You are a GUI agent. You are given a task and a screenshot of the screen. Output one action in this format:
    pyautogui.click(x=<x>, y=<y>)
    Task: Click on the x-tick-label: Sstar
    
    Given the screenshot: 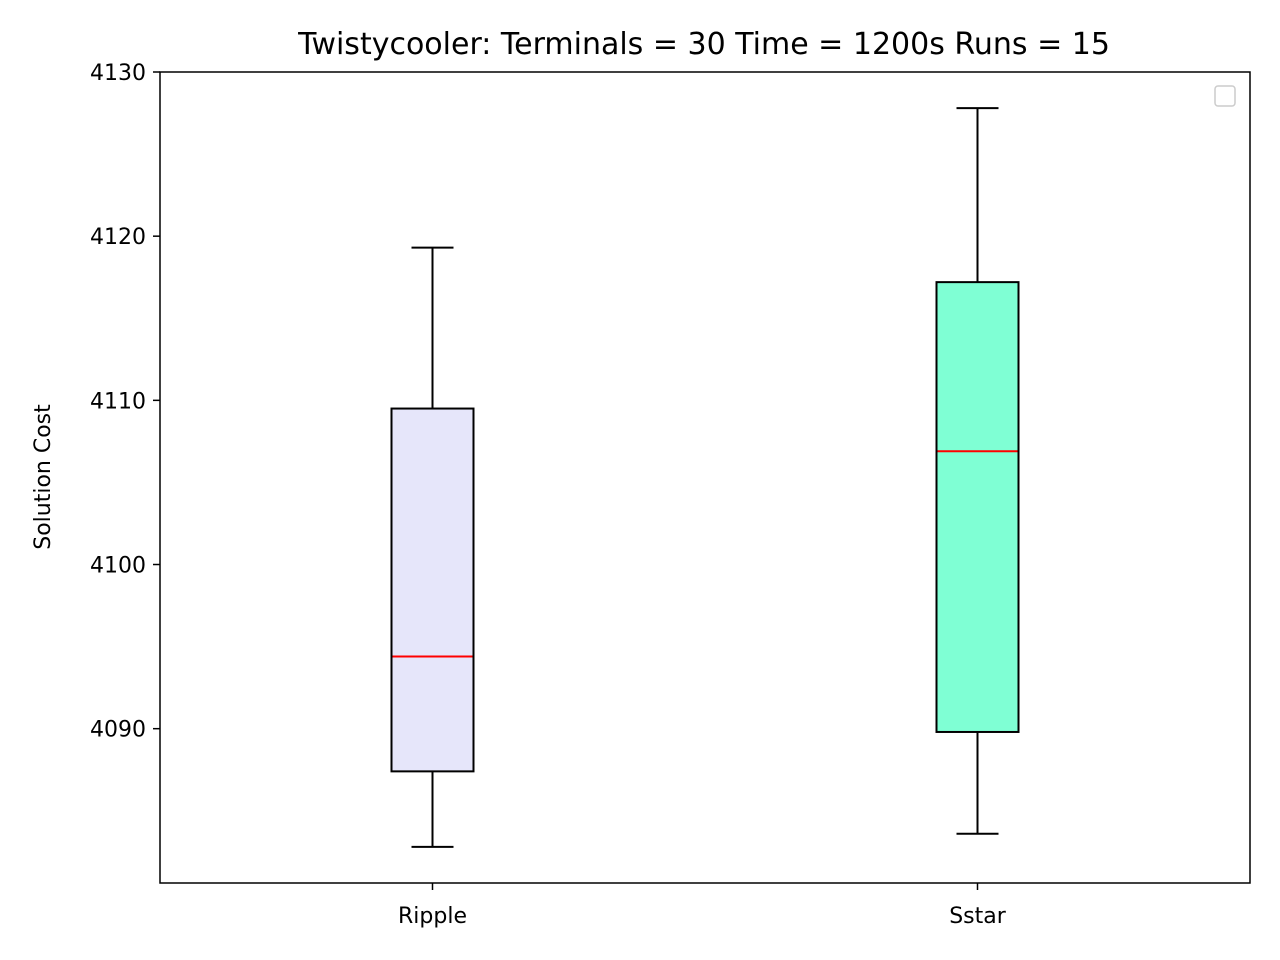 What is the action you would take?
    pyautogui.click(x=978, y=916)
    